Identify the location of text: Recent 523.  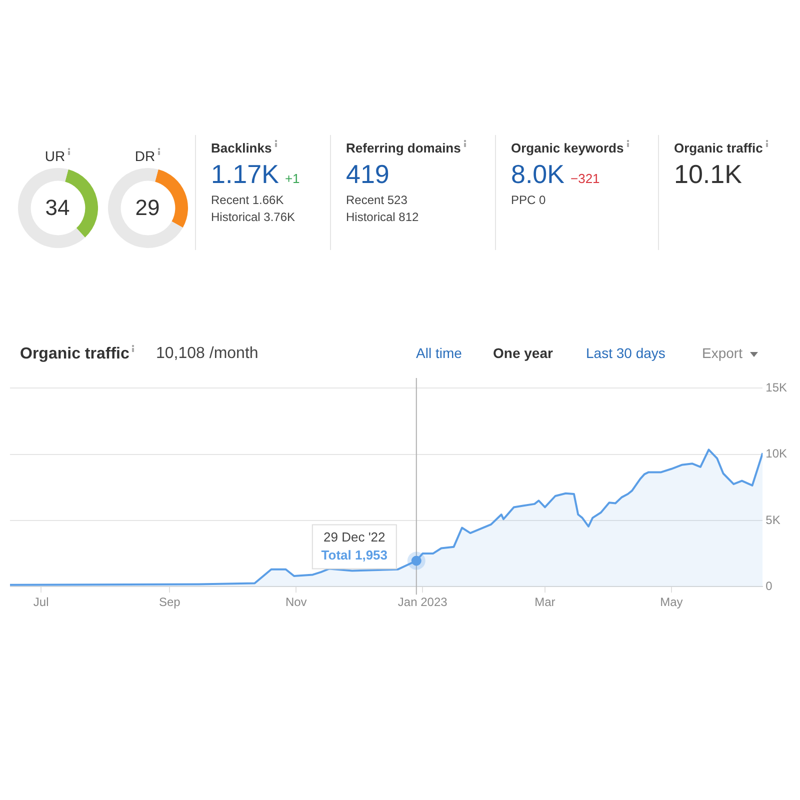
(377, 200).